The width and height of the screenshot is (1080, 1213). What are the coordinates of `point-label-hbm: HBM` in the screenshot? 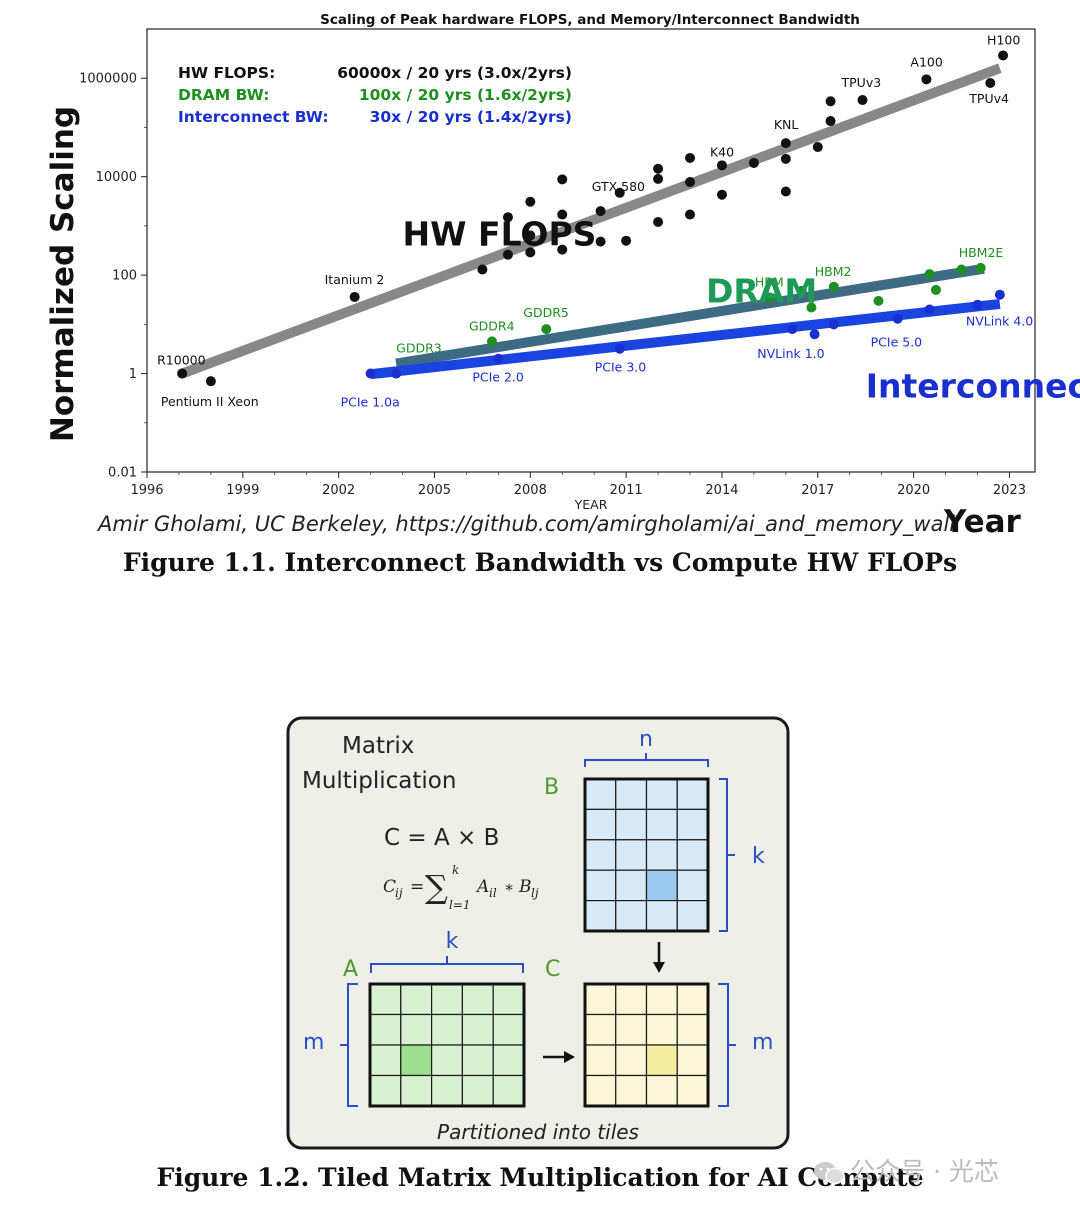 It's located at (769, 282).